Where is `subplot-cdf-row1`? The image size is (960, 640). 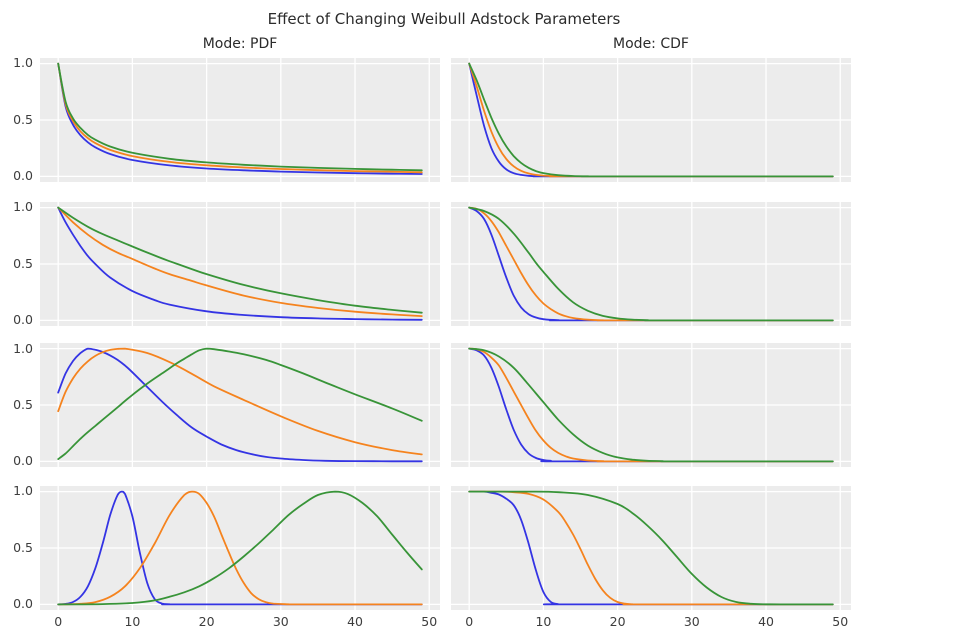 subplot-cdf-row1 is located at coordinates (651, 119).